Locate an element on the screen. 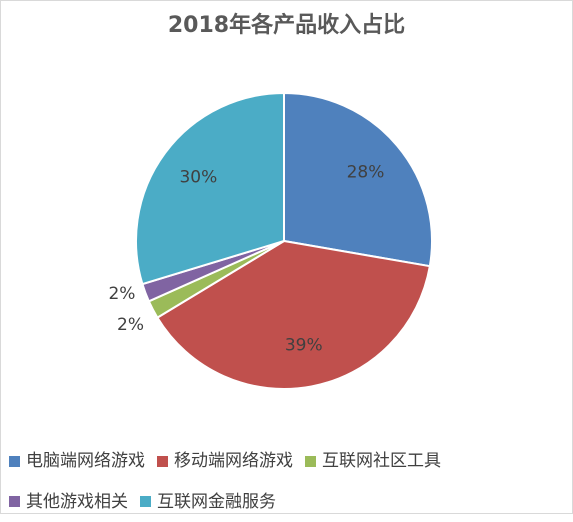 The width and height of the screenshot is (573, 522). legend-item-2: 移动端网络游戏 is located at coordinates (225, 461).